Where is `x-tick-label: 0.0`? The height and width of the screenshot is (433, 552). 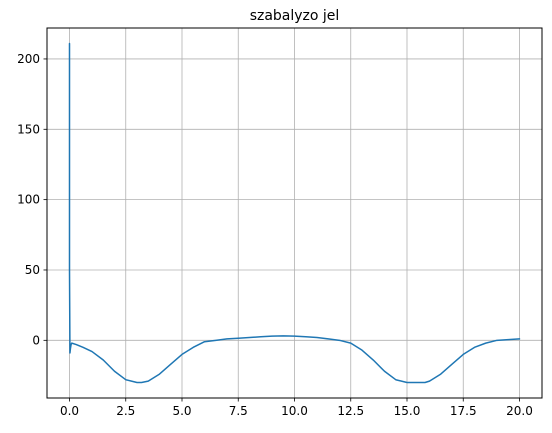
x-tick-label: 0.0 is located at coordinates (69, 411).